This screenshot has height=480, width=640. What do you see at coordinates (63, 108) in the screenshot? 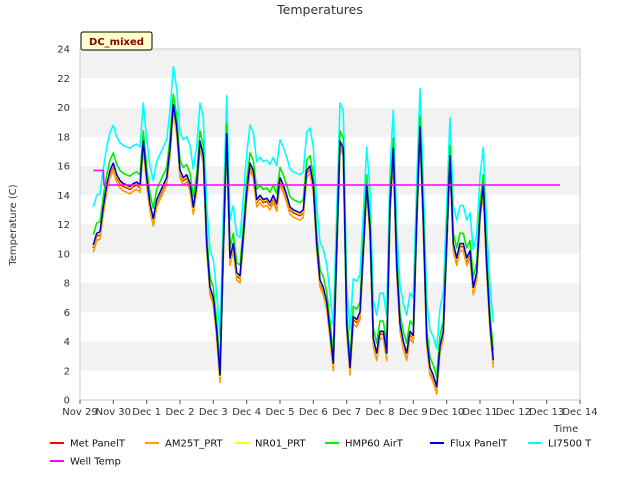
I see `y-tick-label: 20` at bounding box center [63, 108].